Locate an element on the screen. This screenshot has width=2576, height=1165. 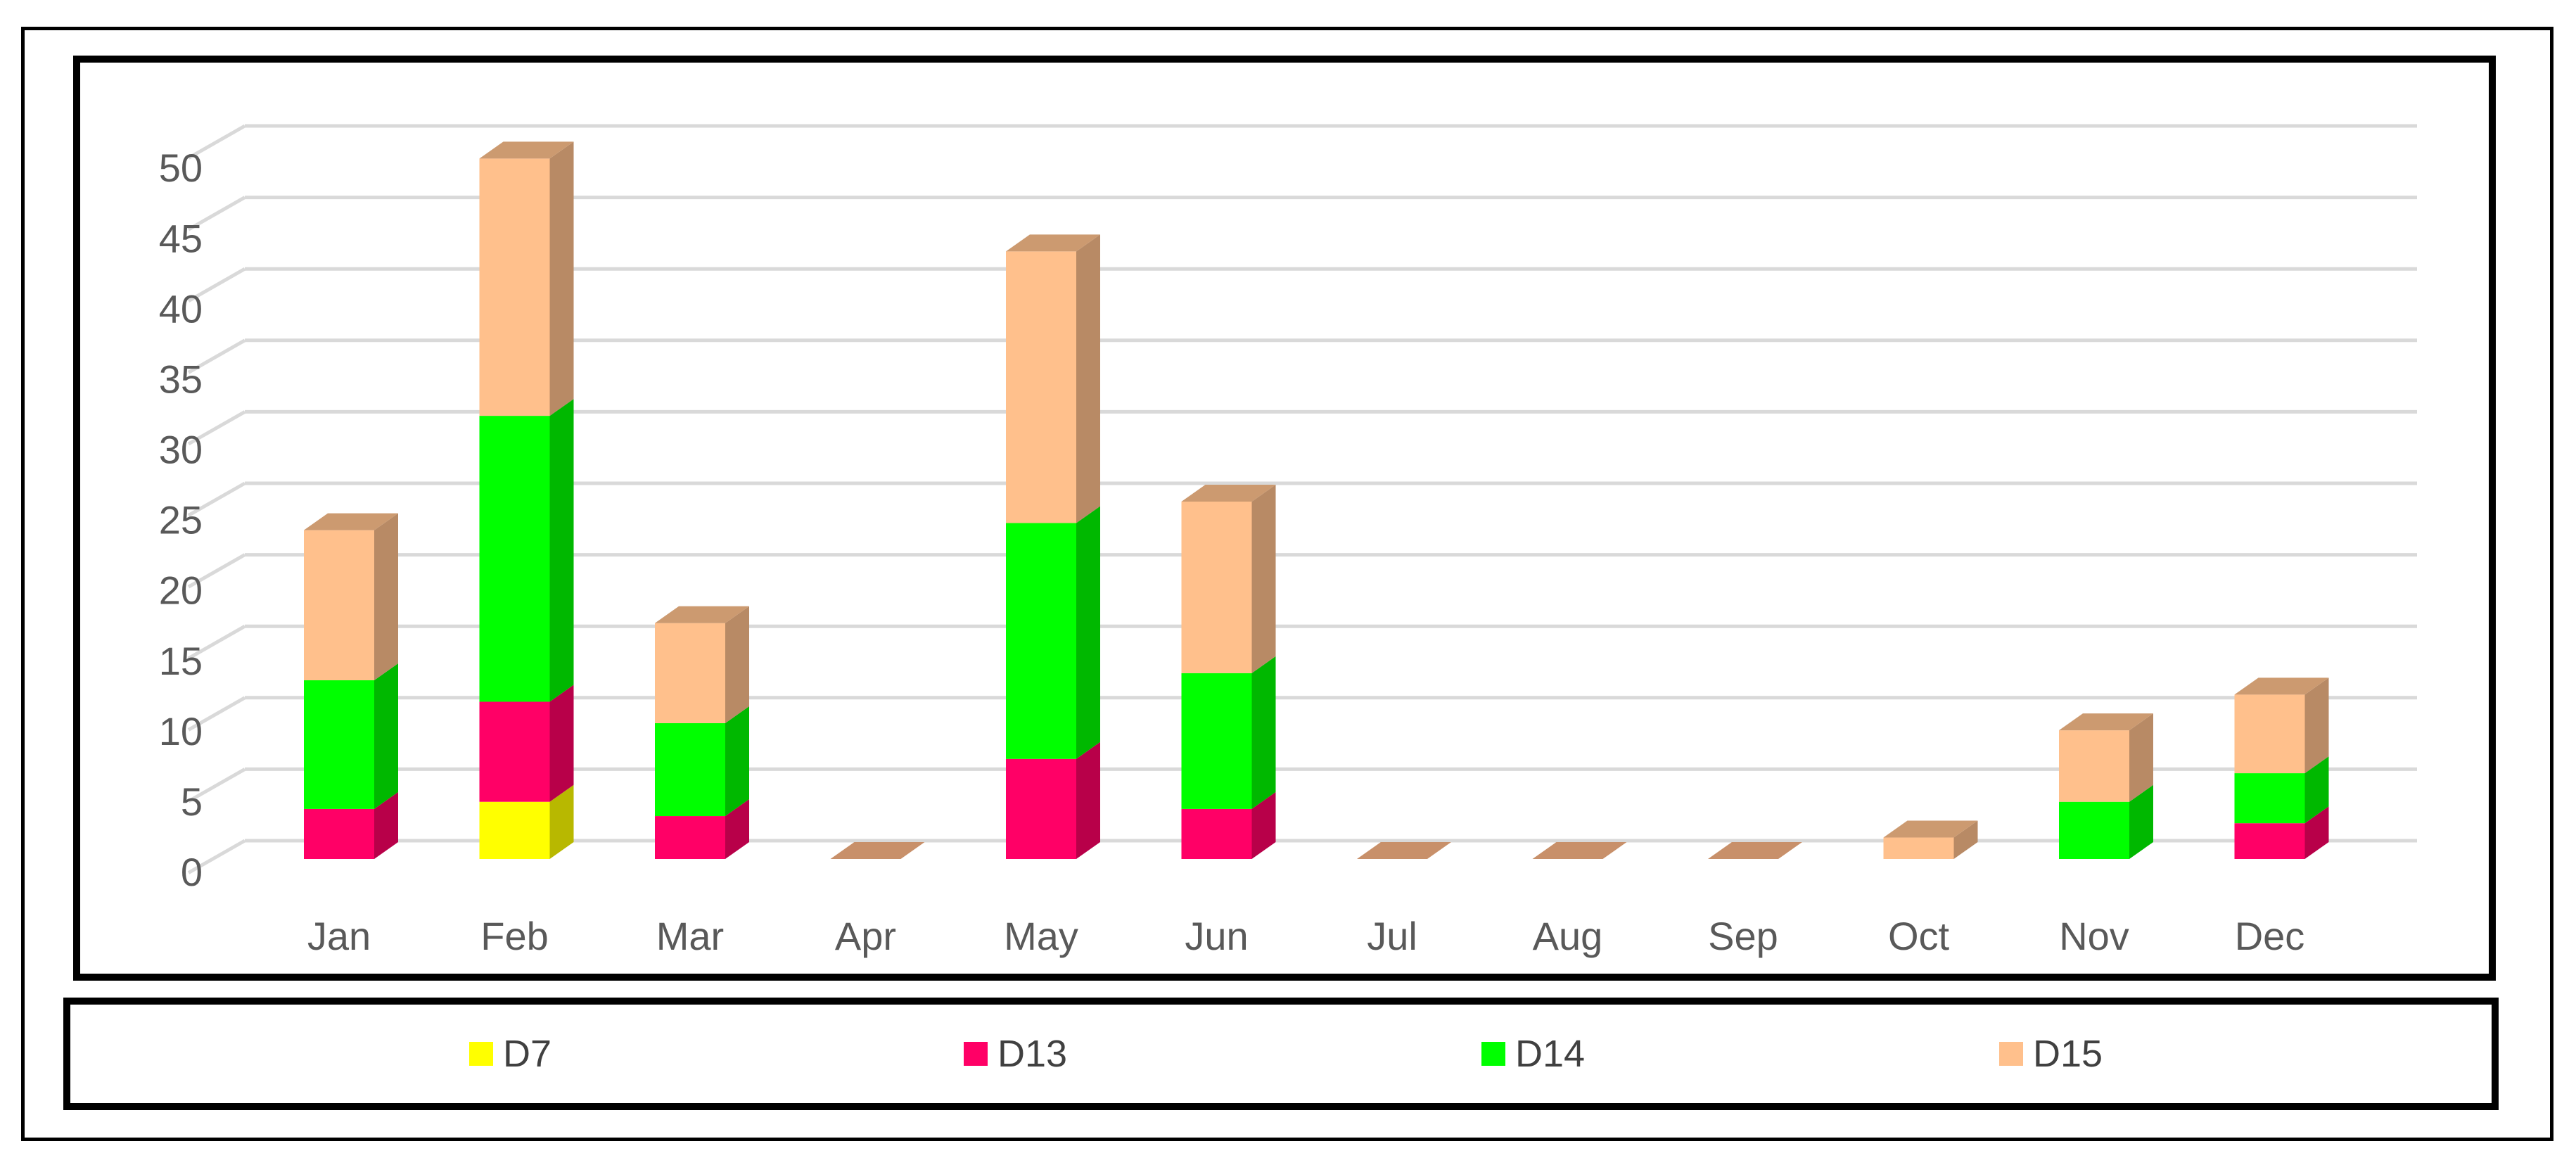
x-tick-label: Nov is located at coordinates (2094, 936).